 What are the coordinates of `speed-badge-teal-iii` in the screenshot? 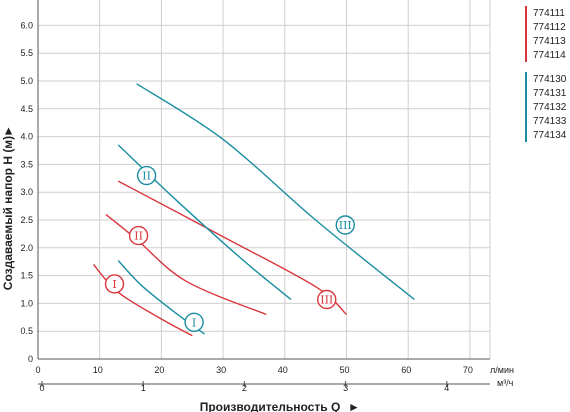 It's located at (345, 225).